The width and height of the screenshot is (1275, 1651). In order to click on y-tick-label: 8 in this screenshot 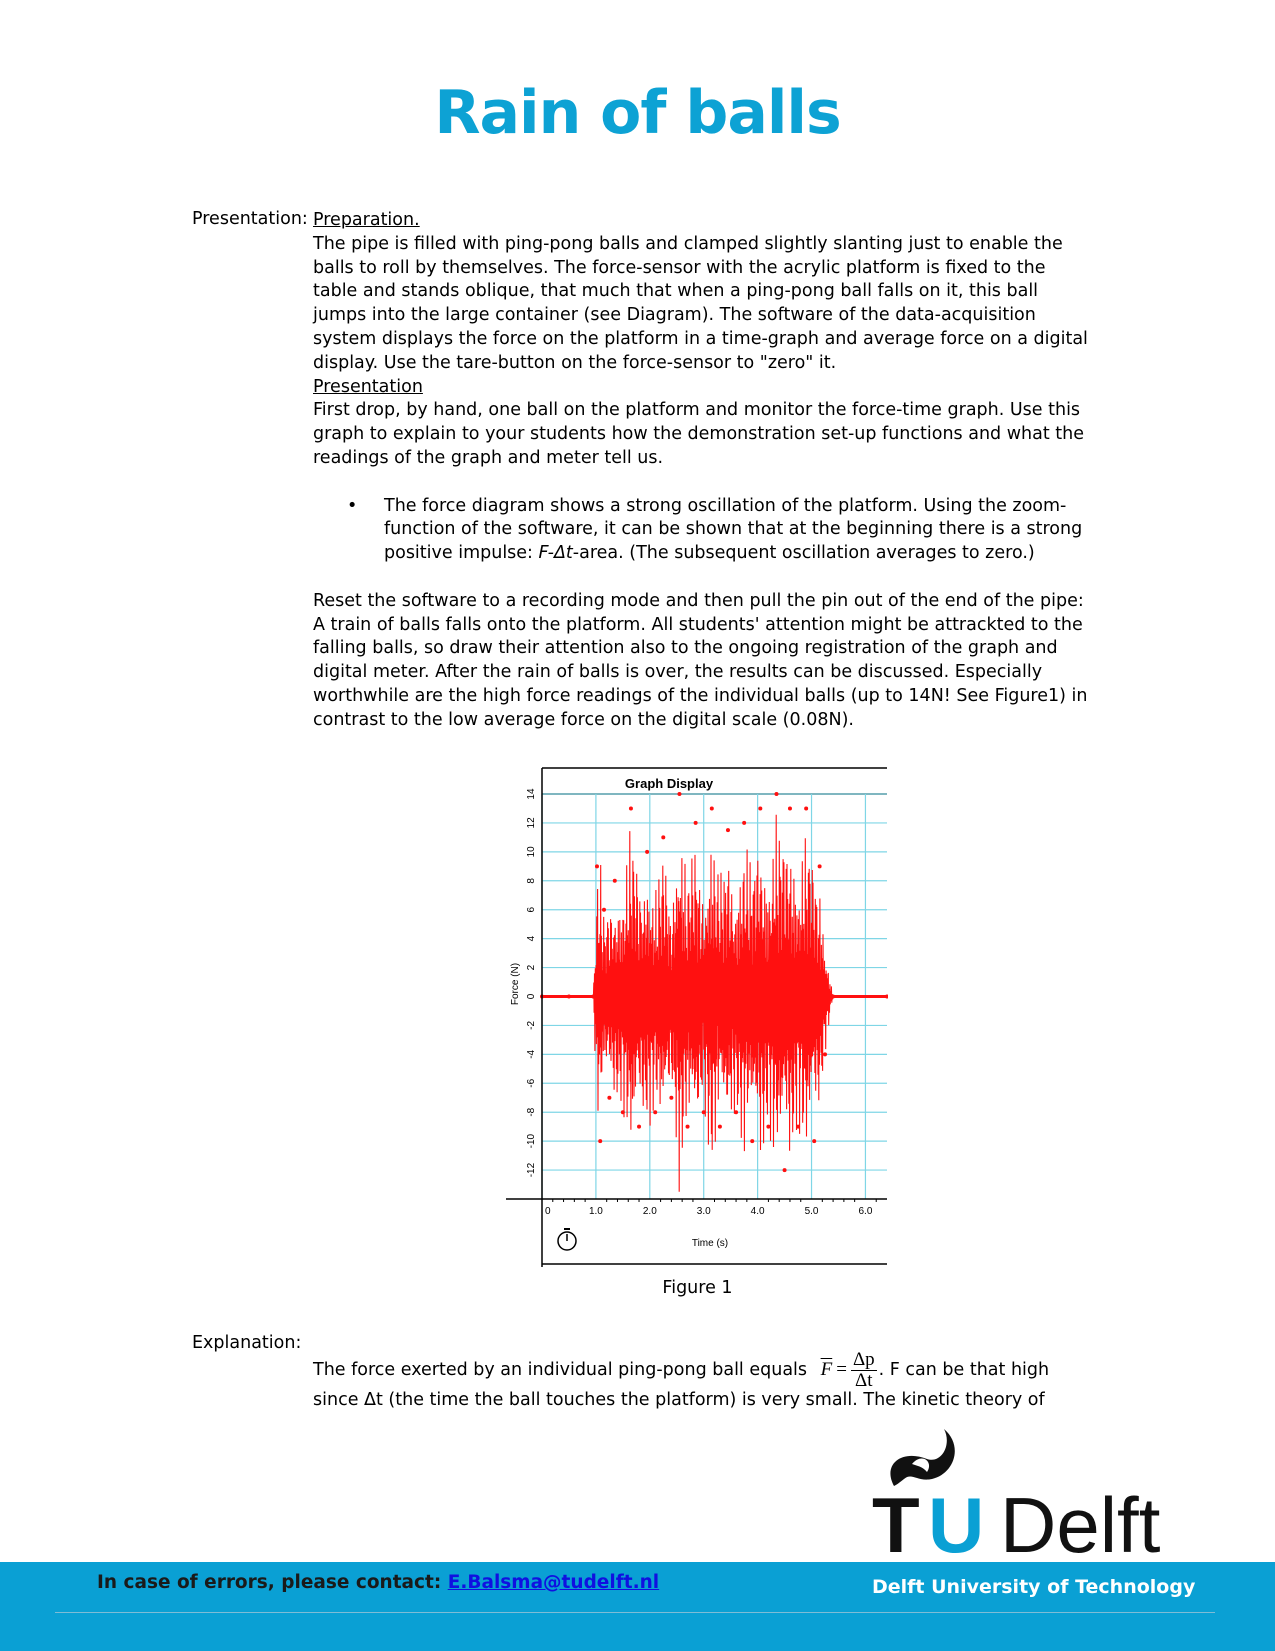, I will do `click(531, 881)`.